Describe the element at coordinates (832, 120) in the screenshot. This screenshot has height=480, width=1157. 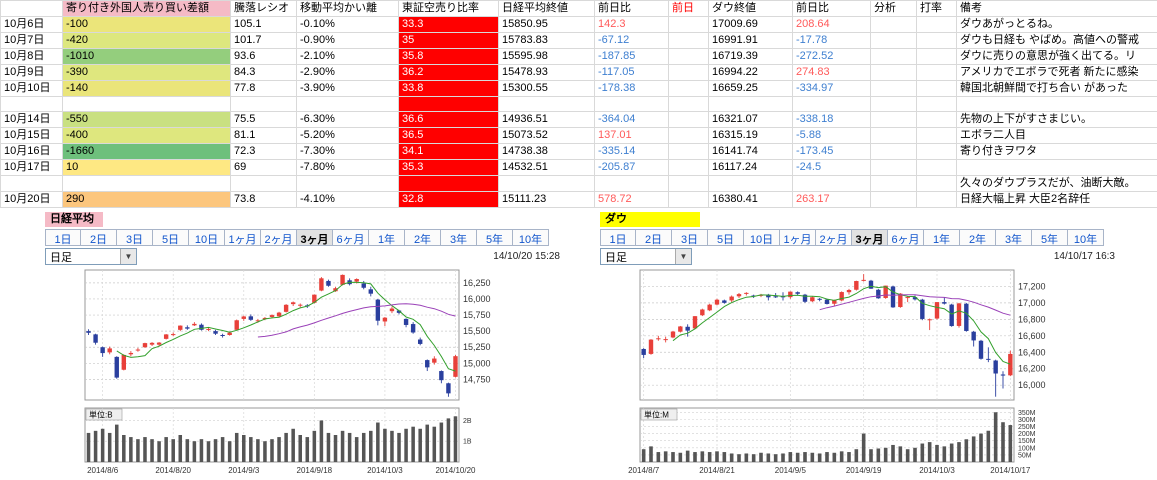
I see `cell-dow_chg: -338.18` at that location.